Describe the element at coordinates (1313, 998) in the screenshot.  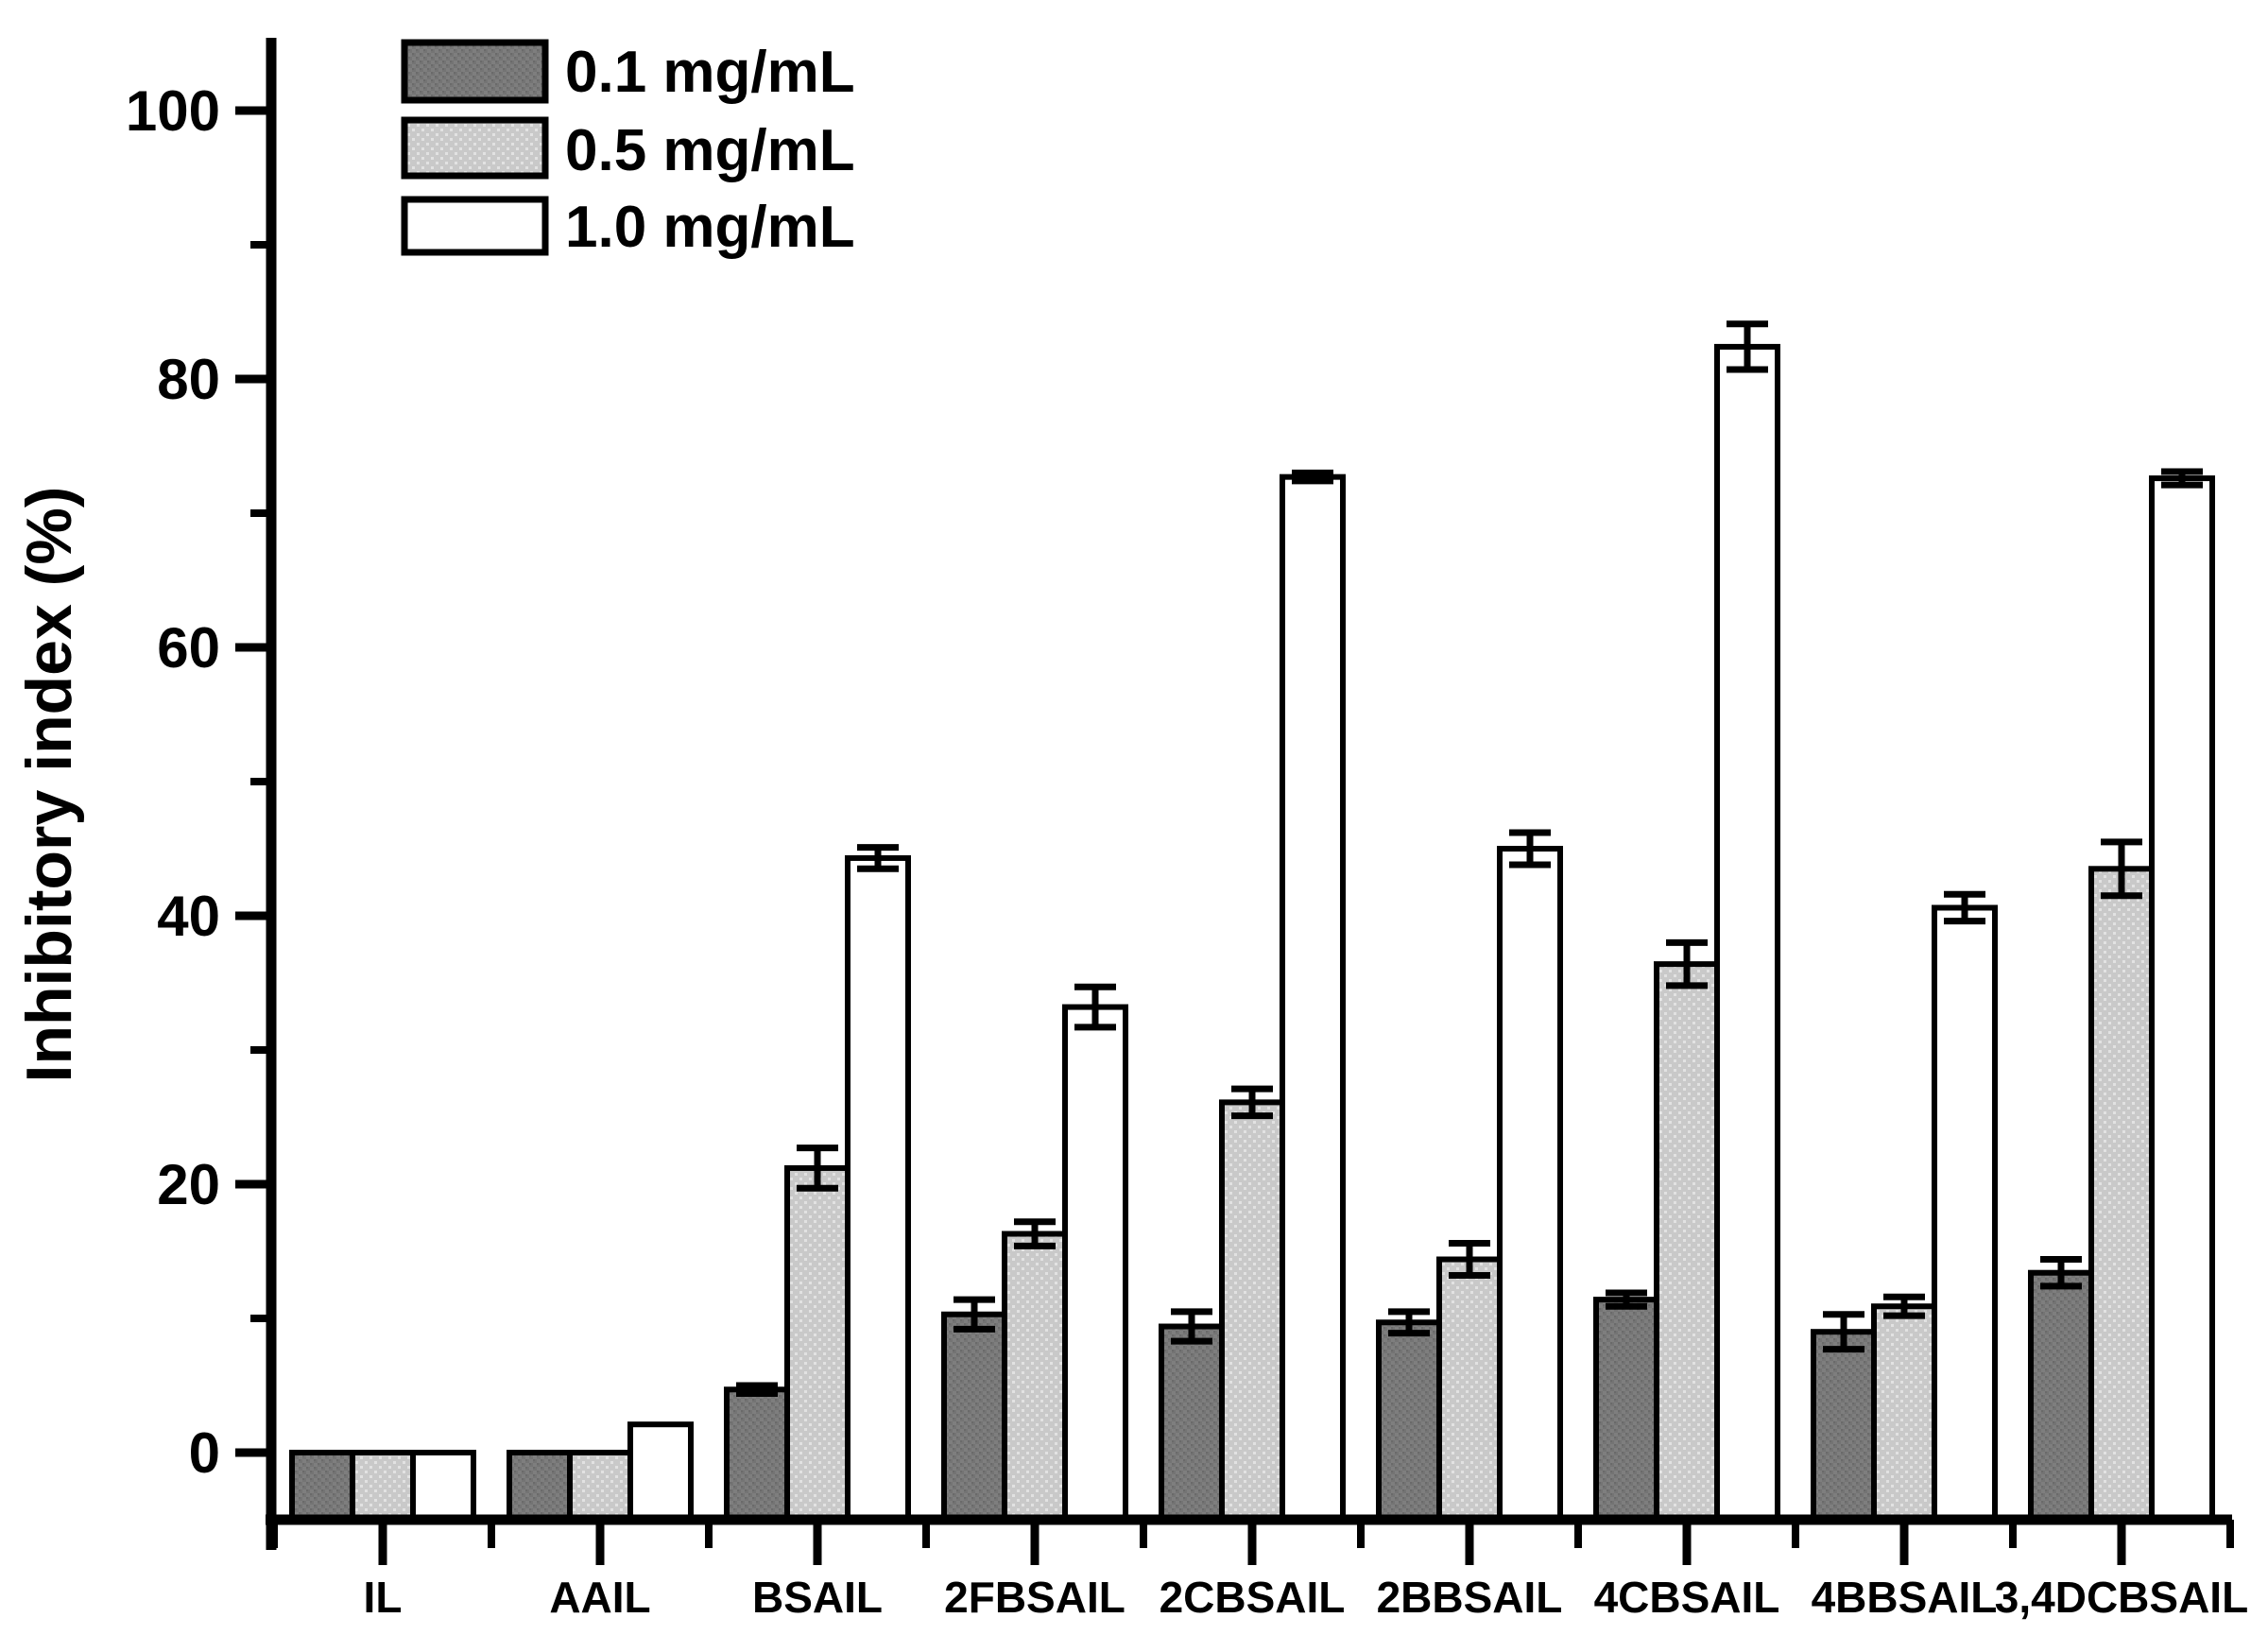
I see `bar-2CBSAIL-1.0 mg/mL` at that location.